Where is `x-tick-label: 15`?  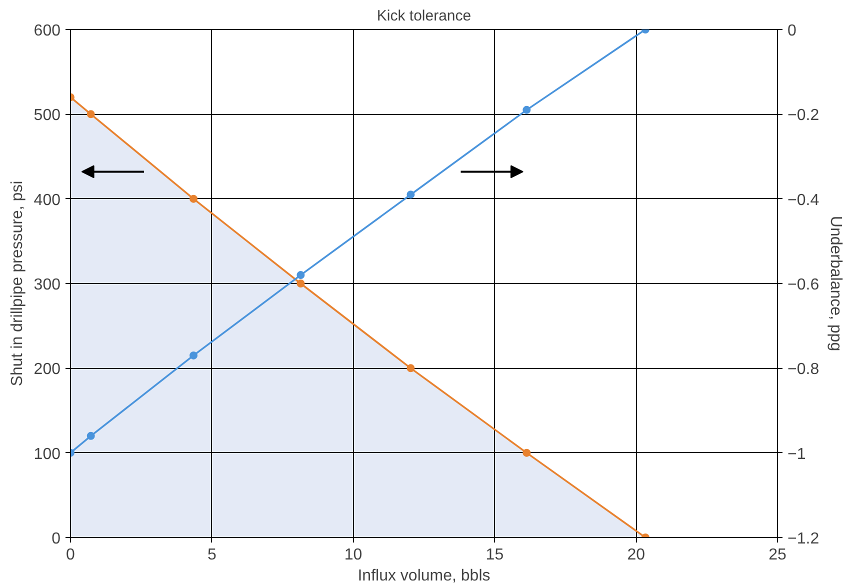
x-tick-label: 15 is located at coordinates (495, 555).